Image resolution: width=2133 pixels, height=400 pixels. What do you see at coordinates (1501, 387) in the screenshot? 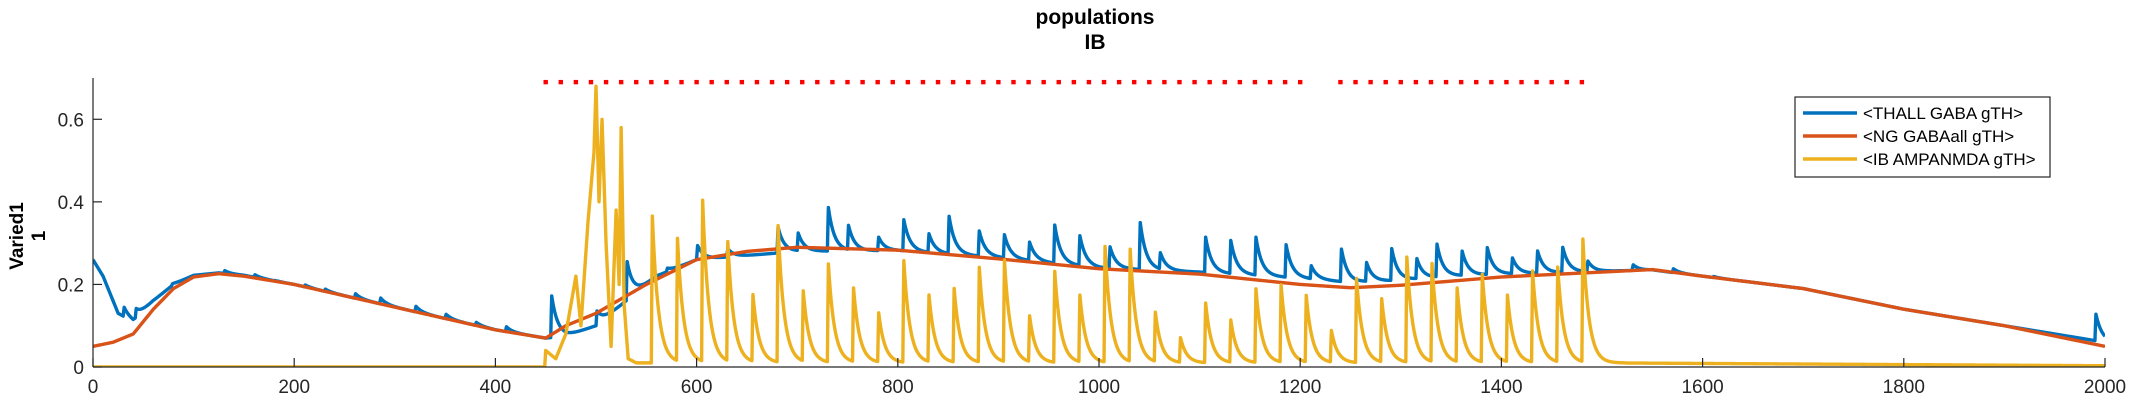
I see `x-tick-label: 1400` at bounding box center [1501, 387].